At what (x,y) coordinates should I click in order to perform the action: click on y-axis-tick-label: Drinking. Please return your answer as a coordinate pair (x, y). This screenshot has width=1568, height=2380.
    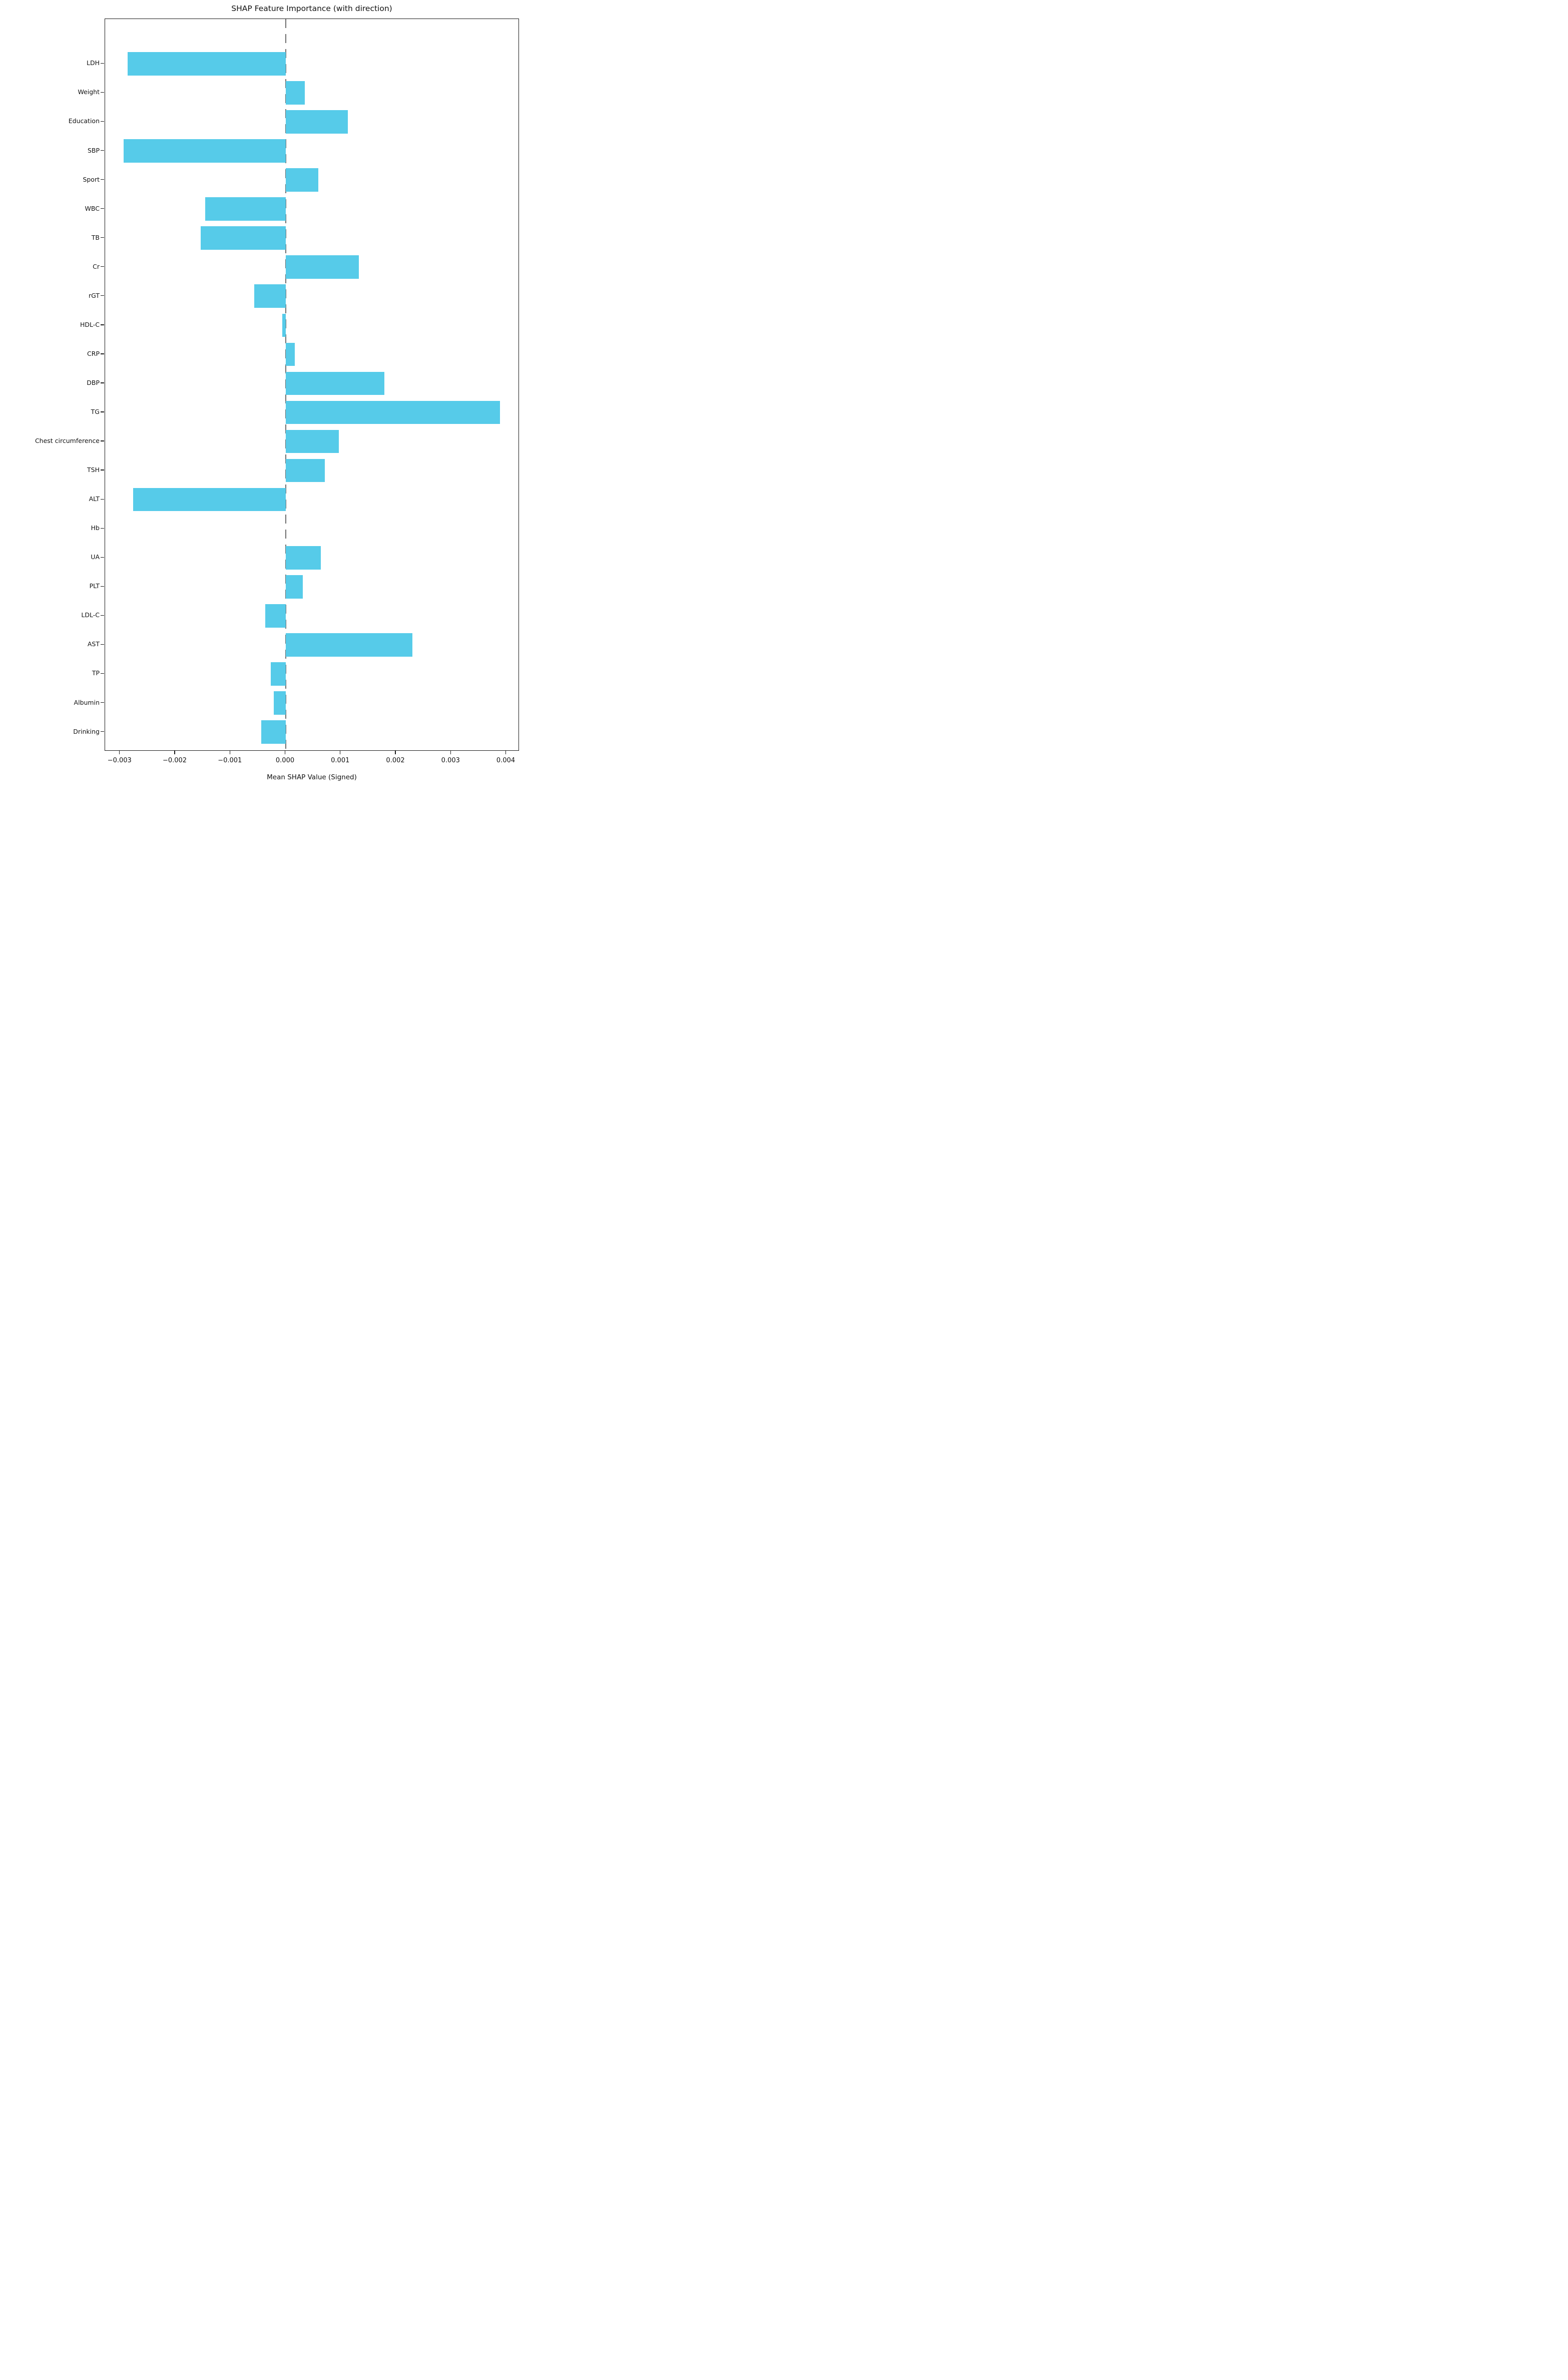
    Looking at the image, I should click on (86, 731).